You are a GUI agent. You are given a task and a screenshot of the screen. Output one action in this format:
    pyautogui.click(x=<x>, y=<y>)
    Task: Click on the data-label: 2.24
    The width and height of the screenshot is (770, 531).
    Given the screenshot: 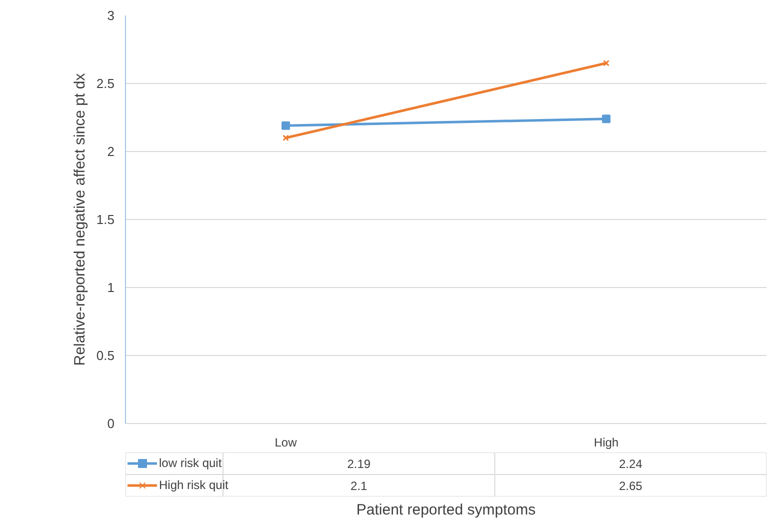 What is the action you would take?
    pyautogui.click(x=630, y=464)
    